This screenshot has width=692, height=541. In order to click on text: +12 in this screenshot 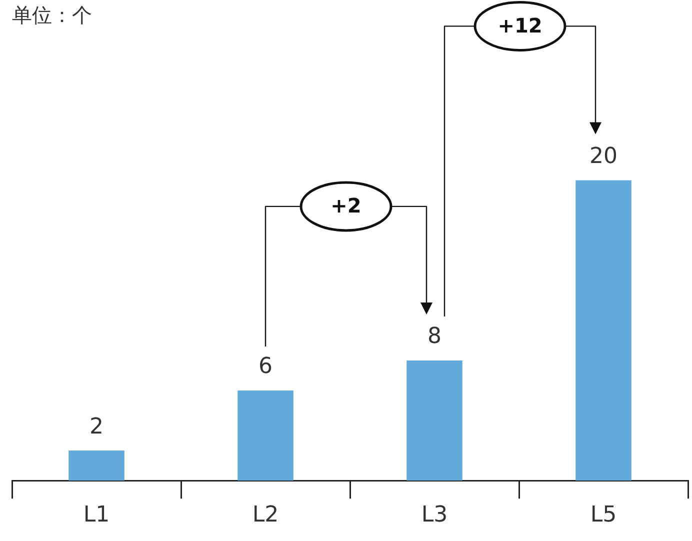, I will do `click(520, 25)`.